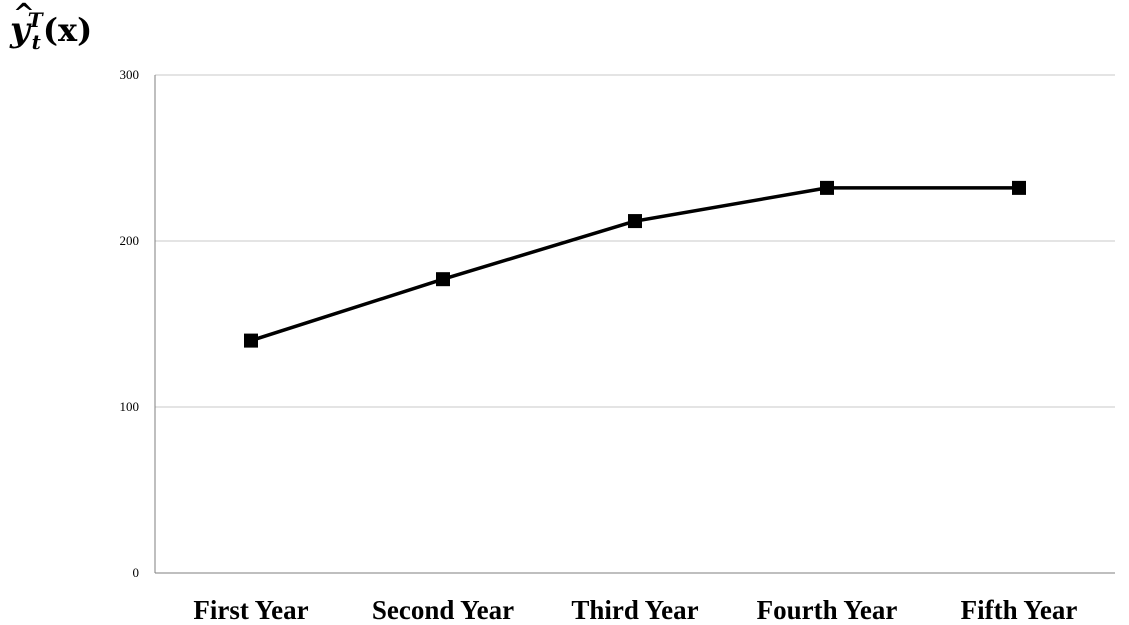 The image size is (1129, 625). I want to click on x-category-label: Fourth Year, so click(827, 610).